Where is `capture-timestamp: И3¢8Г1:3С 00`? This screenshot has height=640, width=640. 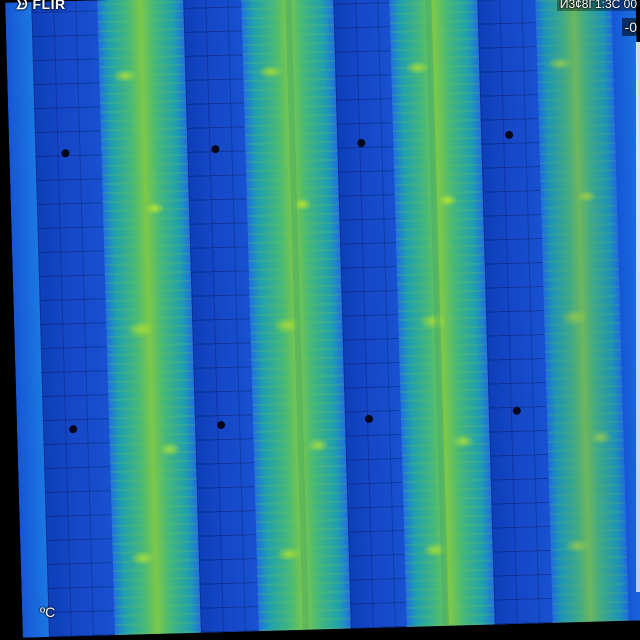
capture-timestamp: И3¢8Г1:3С 00 is located at coordinates (598, 5).